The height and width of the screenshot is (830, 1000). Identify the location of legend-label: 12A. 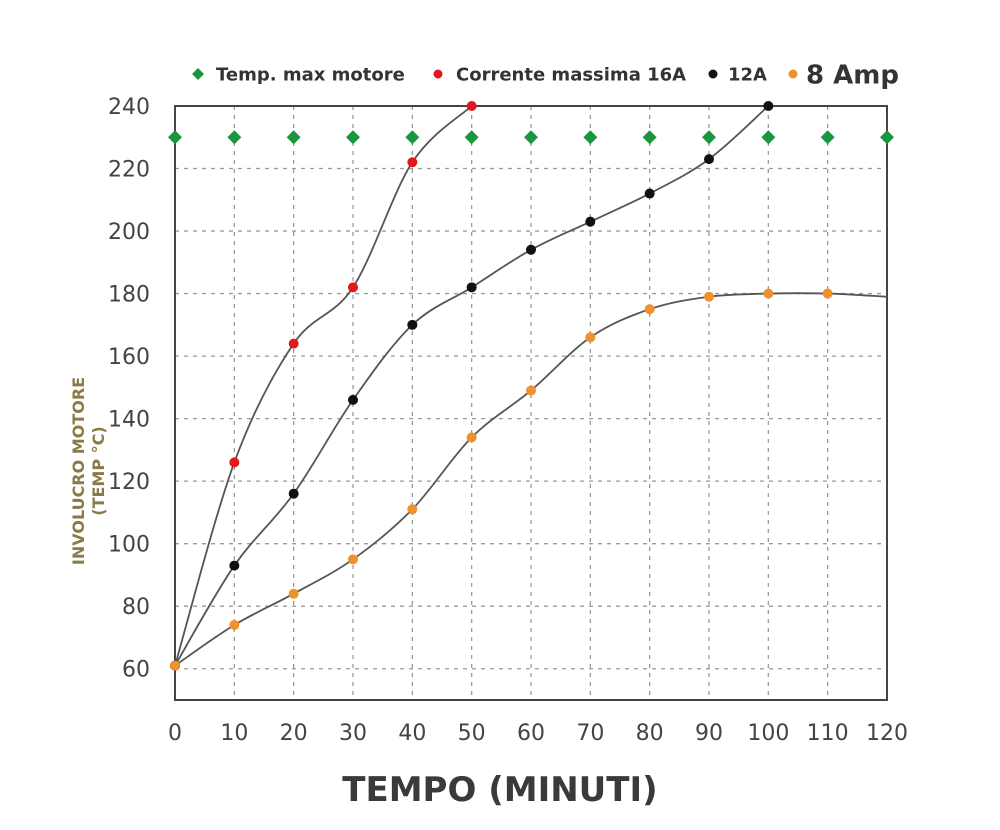
(747, 74).